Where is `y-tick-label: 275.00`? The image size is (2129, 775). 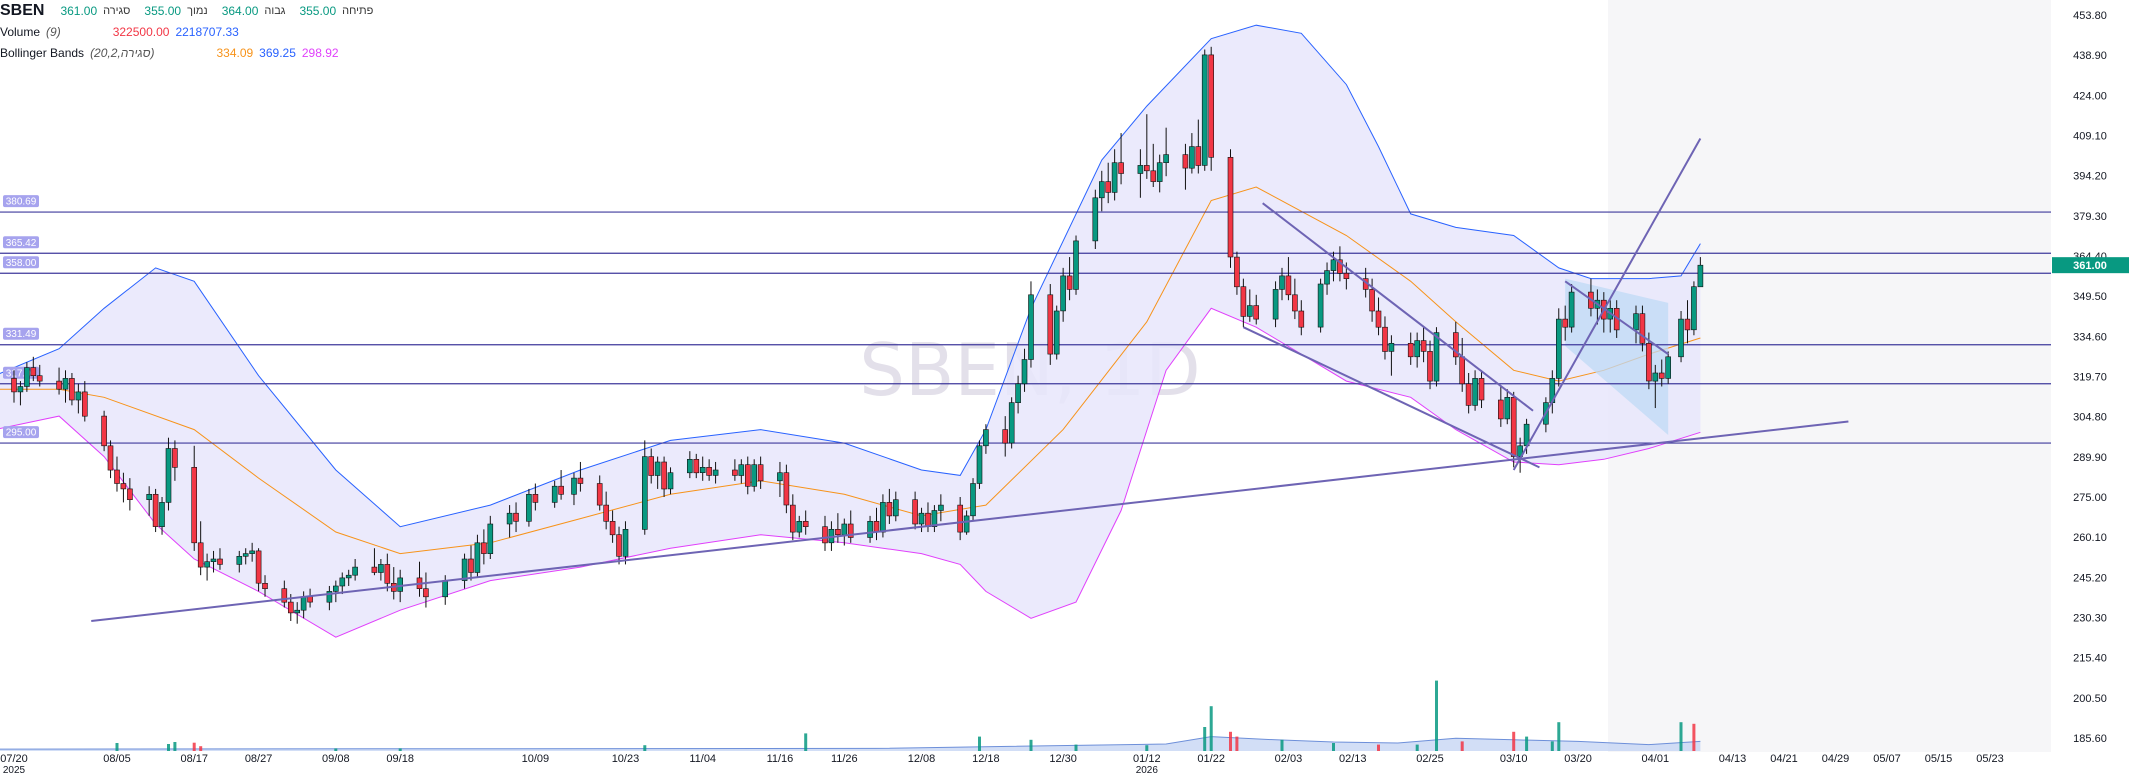 y-tick-label: 275.00 is located at coordinates (2090, 498).